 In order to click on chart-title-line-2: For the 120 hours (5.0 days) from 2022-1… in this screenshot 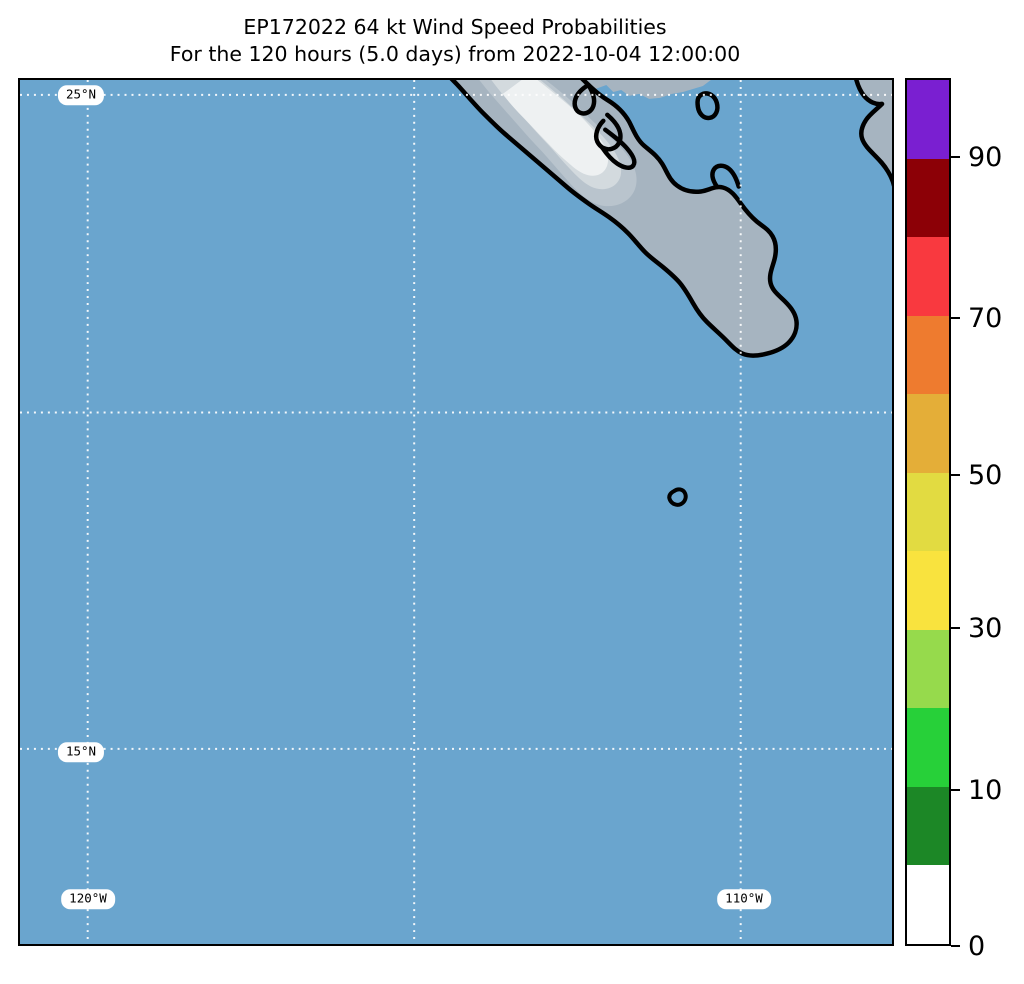, I will do `click(455, 53)`.